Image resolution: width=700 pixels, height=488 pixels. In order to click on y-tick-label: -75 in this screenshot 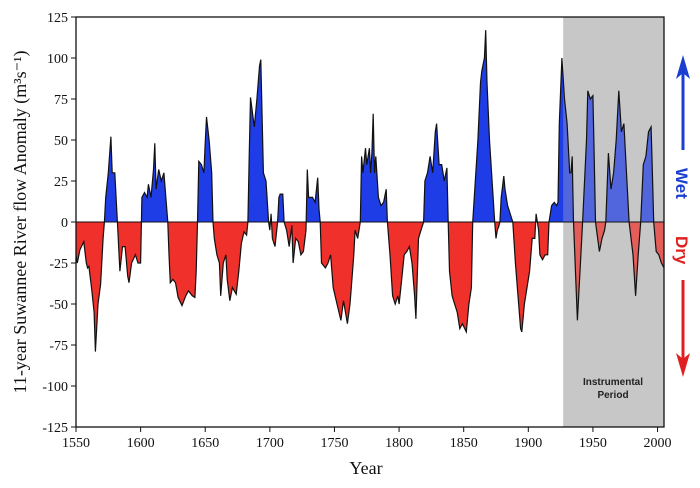, I will do `click(58, 346)`.